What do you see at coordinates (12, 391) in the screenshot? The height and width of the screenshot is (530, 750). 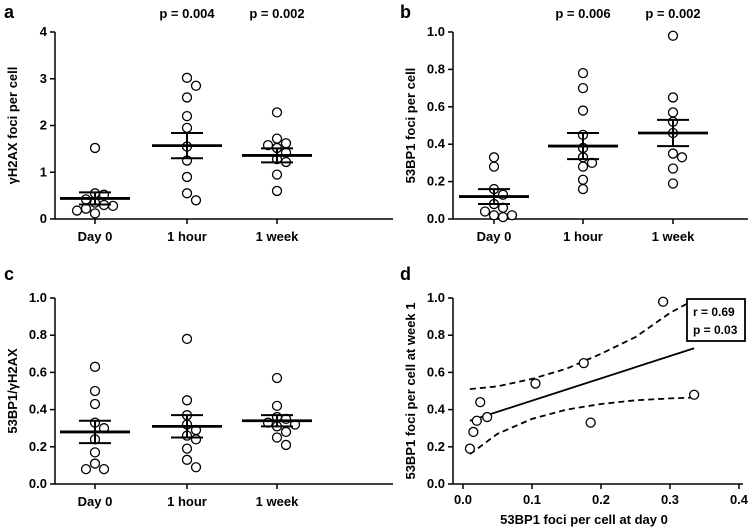 I see `panel-c-y-axis-title: 53BP1/γH2AX` at bounding box center [12, 391].